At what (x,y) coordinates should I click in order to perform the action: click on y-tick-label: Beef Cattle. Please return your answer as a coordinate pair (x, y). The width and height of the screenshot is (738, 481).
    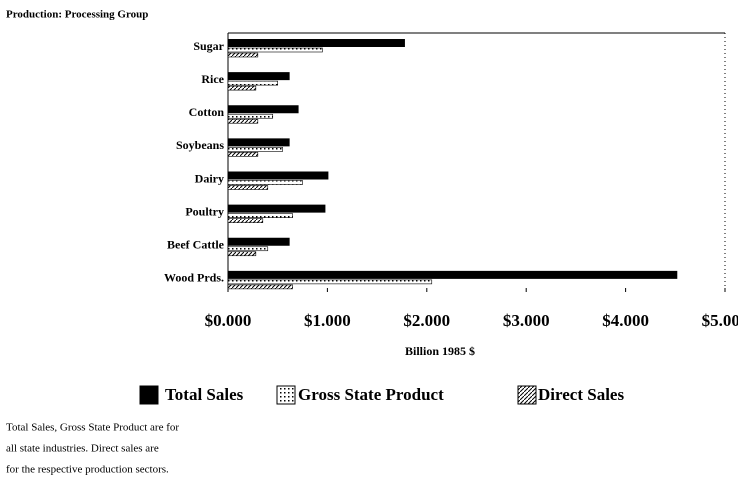
    Looking at the image, I should click on (196, 245).